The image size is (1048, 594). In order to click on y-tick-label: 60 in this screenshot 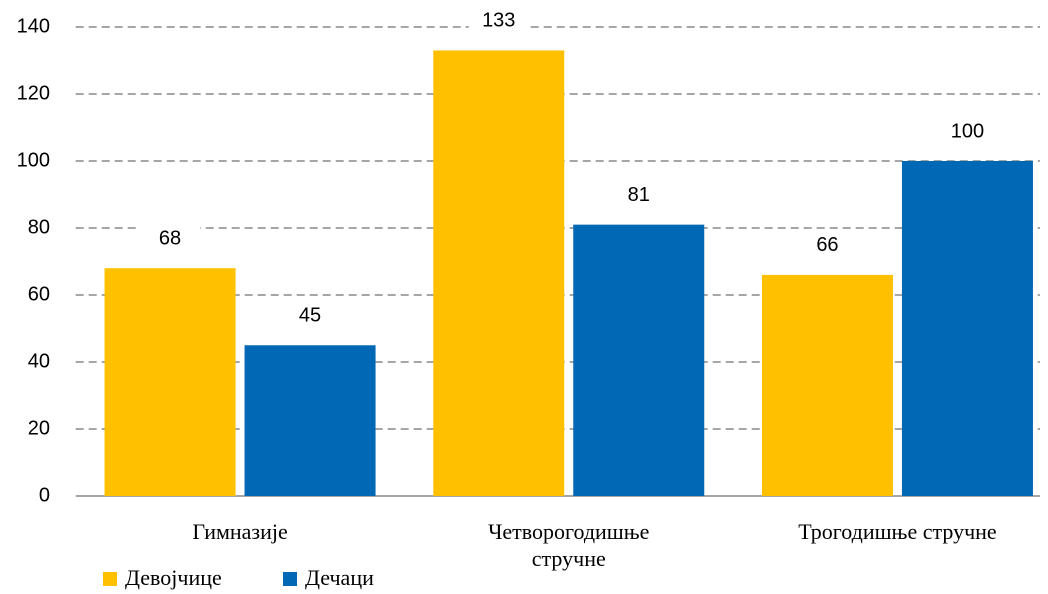, I will do `click(39, 294)`.